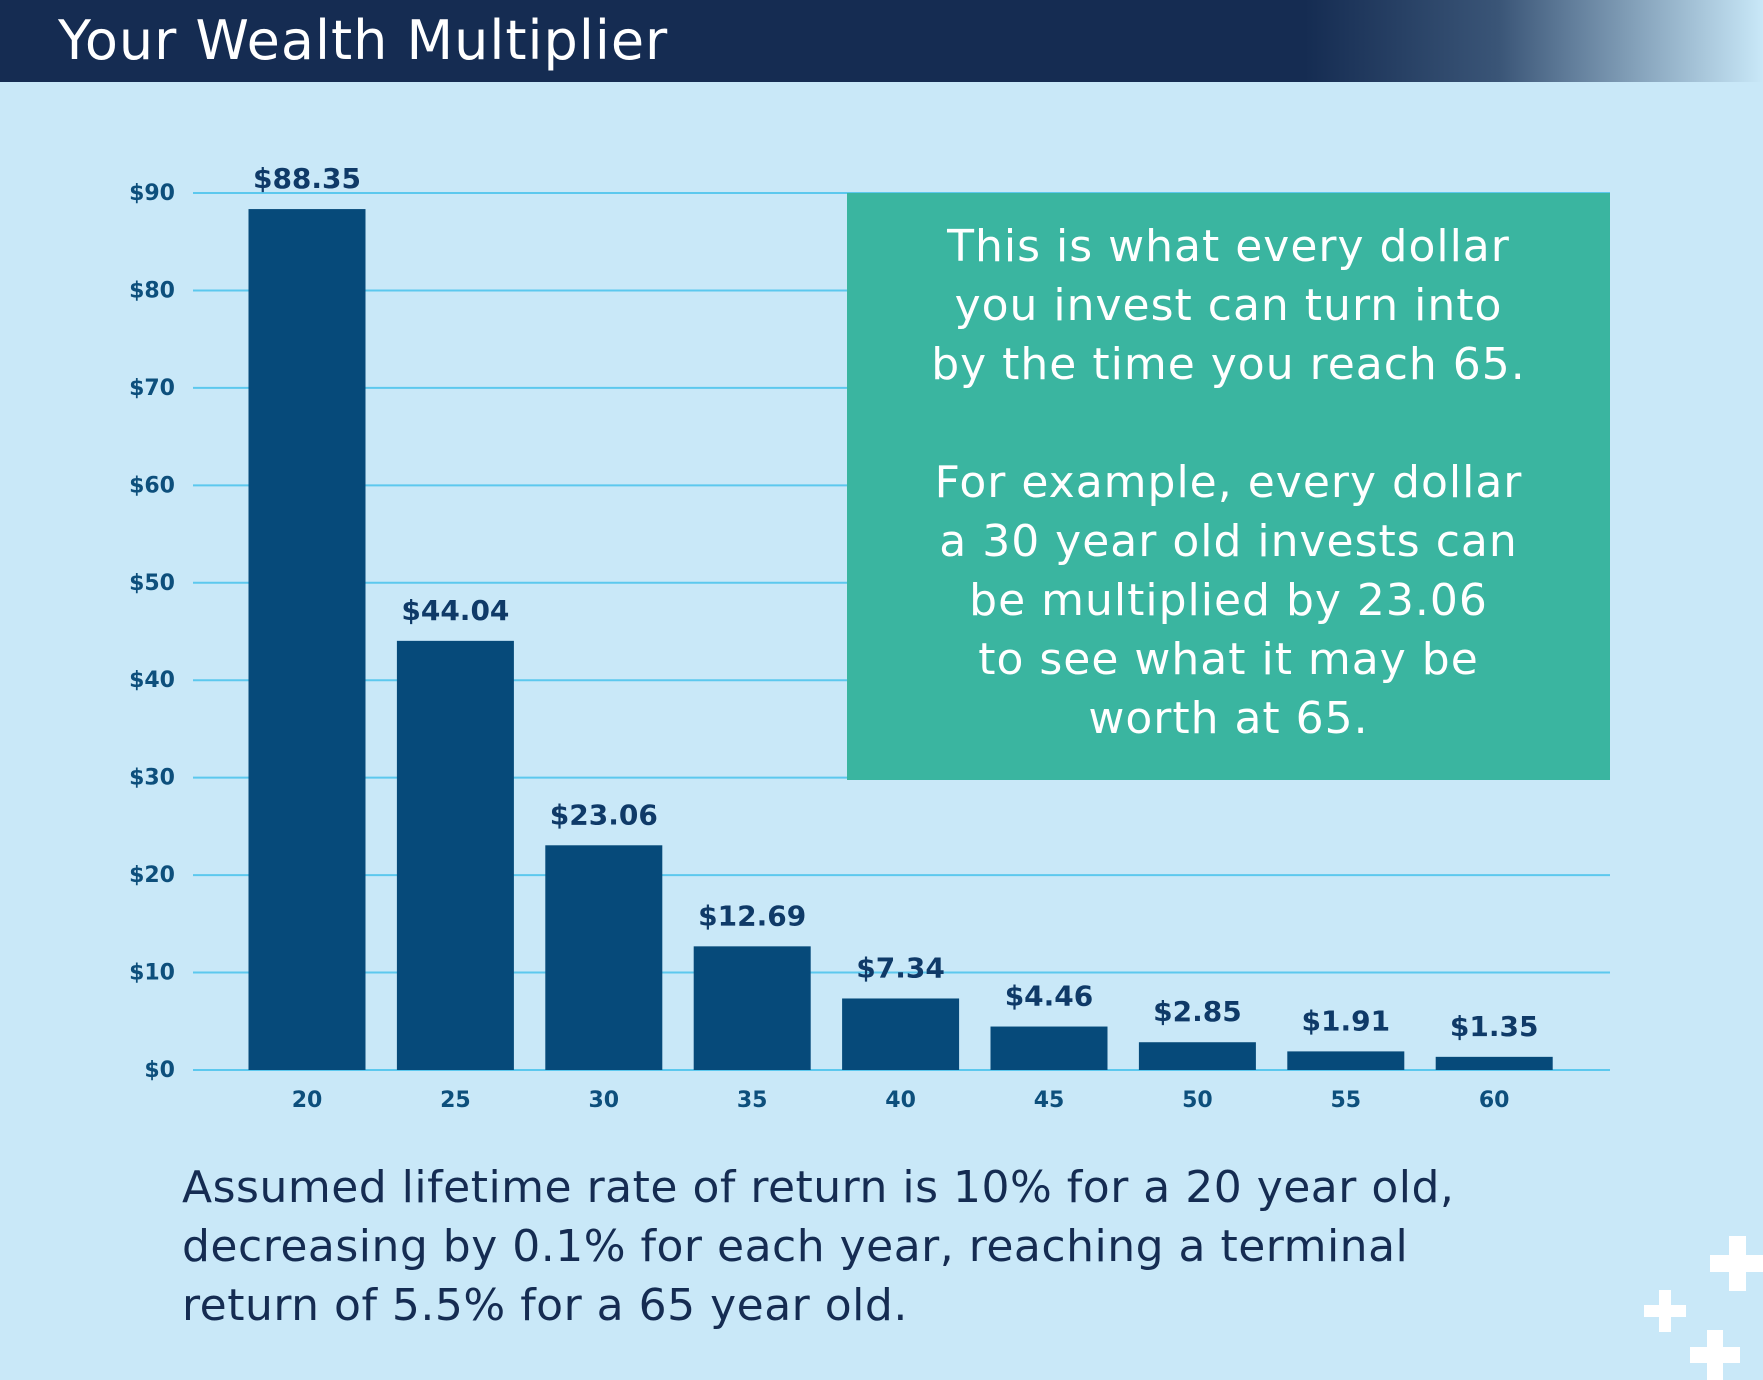 Image resolution: width=1763 pixels, height=1380 pixels. I want to click on y-tick-label: $80, so click(152, 290).